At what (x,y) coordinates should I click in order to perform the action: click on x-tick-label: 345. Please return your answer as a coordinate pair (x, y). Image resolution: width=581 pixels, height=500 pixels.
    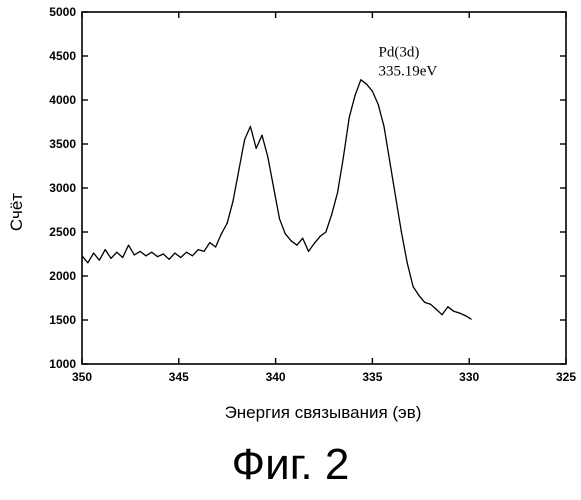
    Looking at the image, I should click on (179, 377).